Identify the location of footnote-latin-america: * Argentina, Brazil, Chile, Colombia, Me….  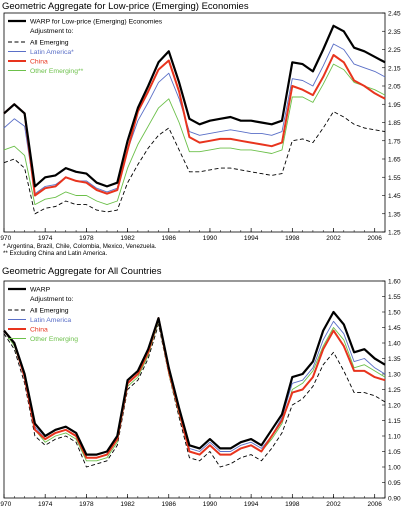
(80, 246).